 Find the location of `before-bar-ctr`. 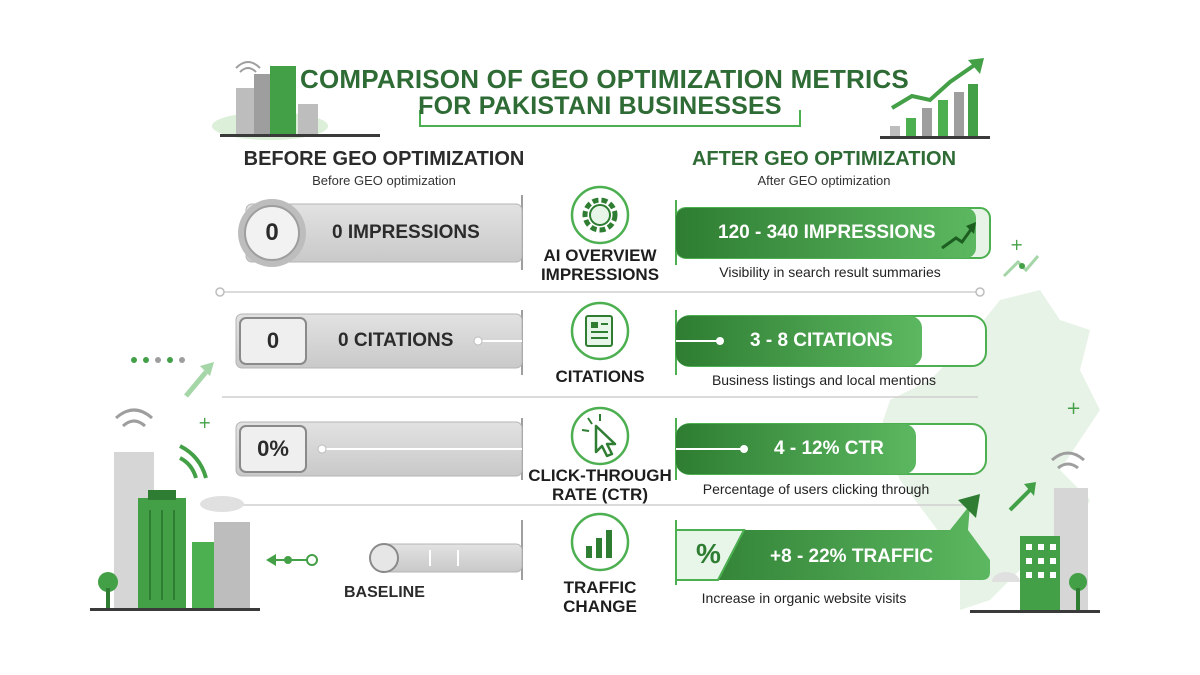

before-bar-ctr is located at coordinates (379, 449).